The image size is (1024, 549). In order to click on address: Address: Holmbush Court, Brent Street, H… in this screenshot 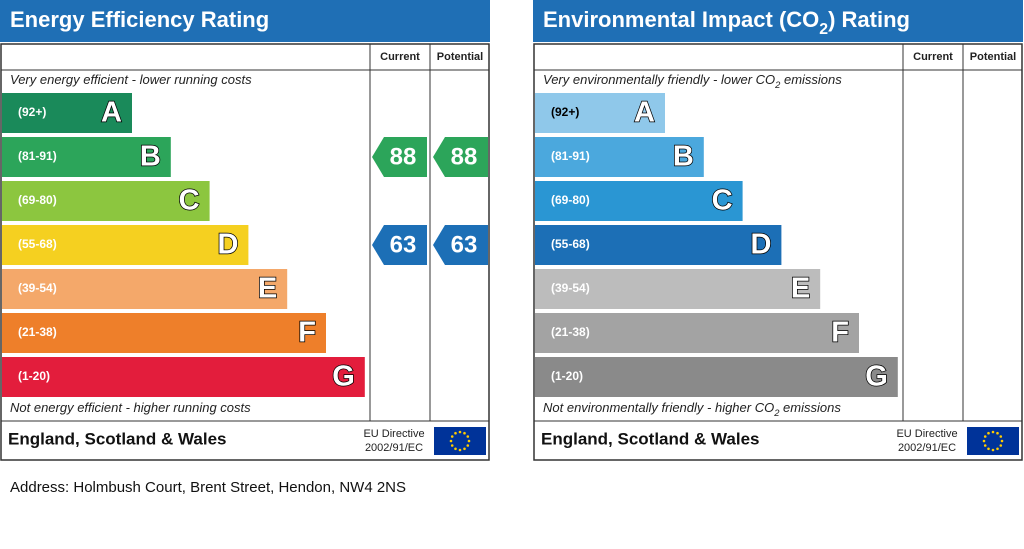, I will do `click(208, 487)`.